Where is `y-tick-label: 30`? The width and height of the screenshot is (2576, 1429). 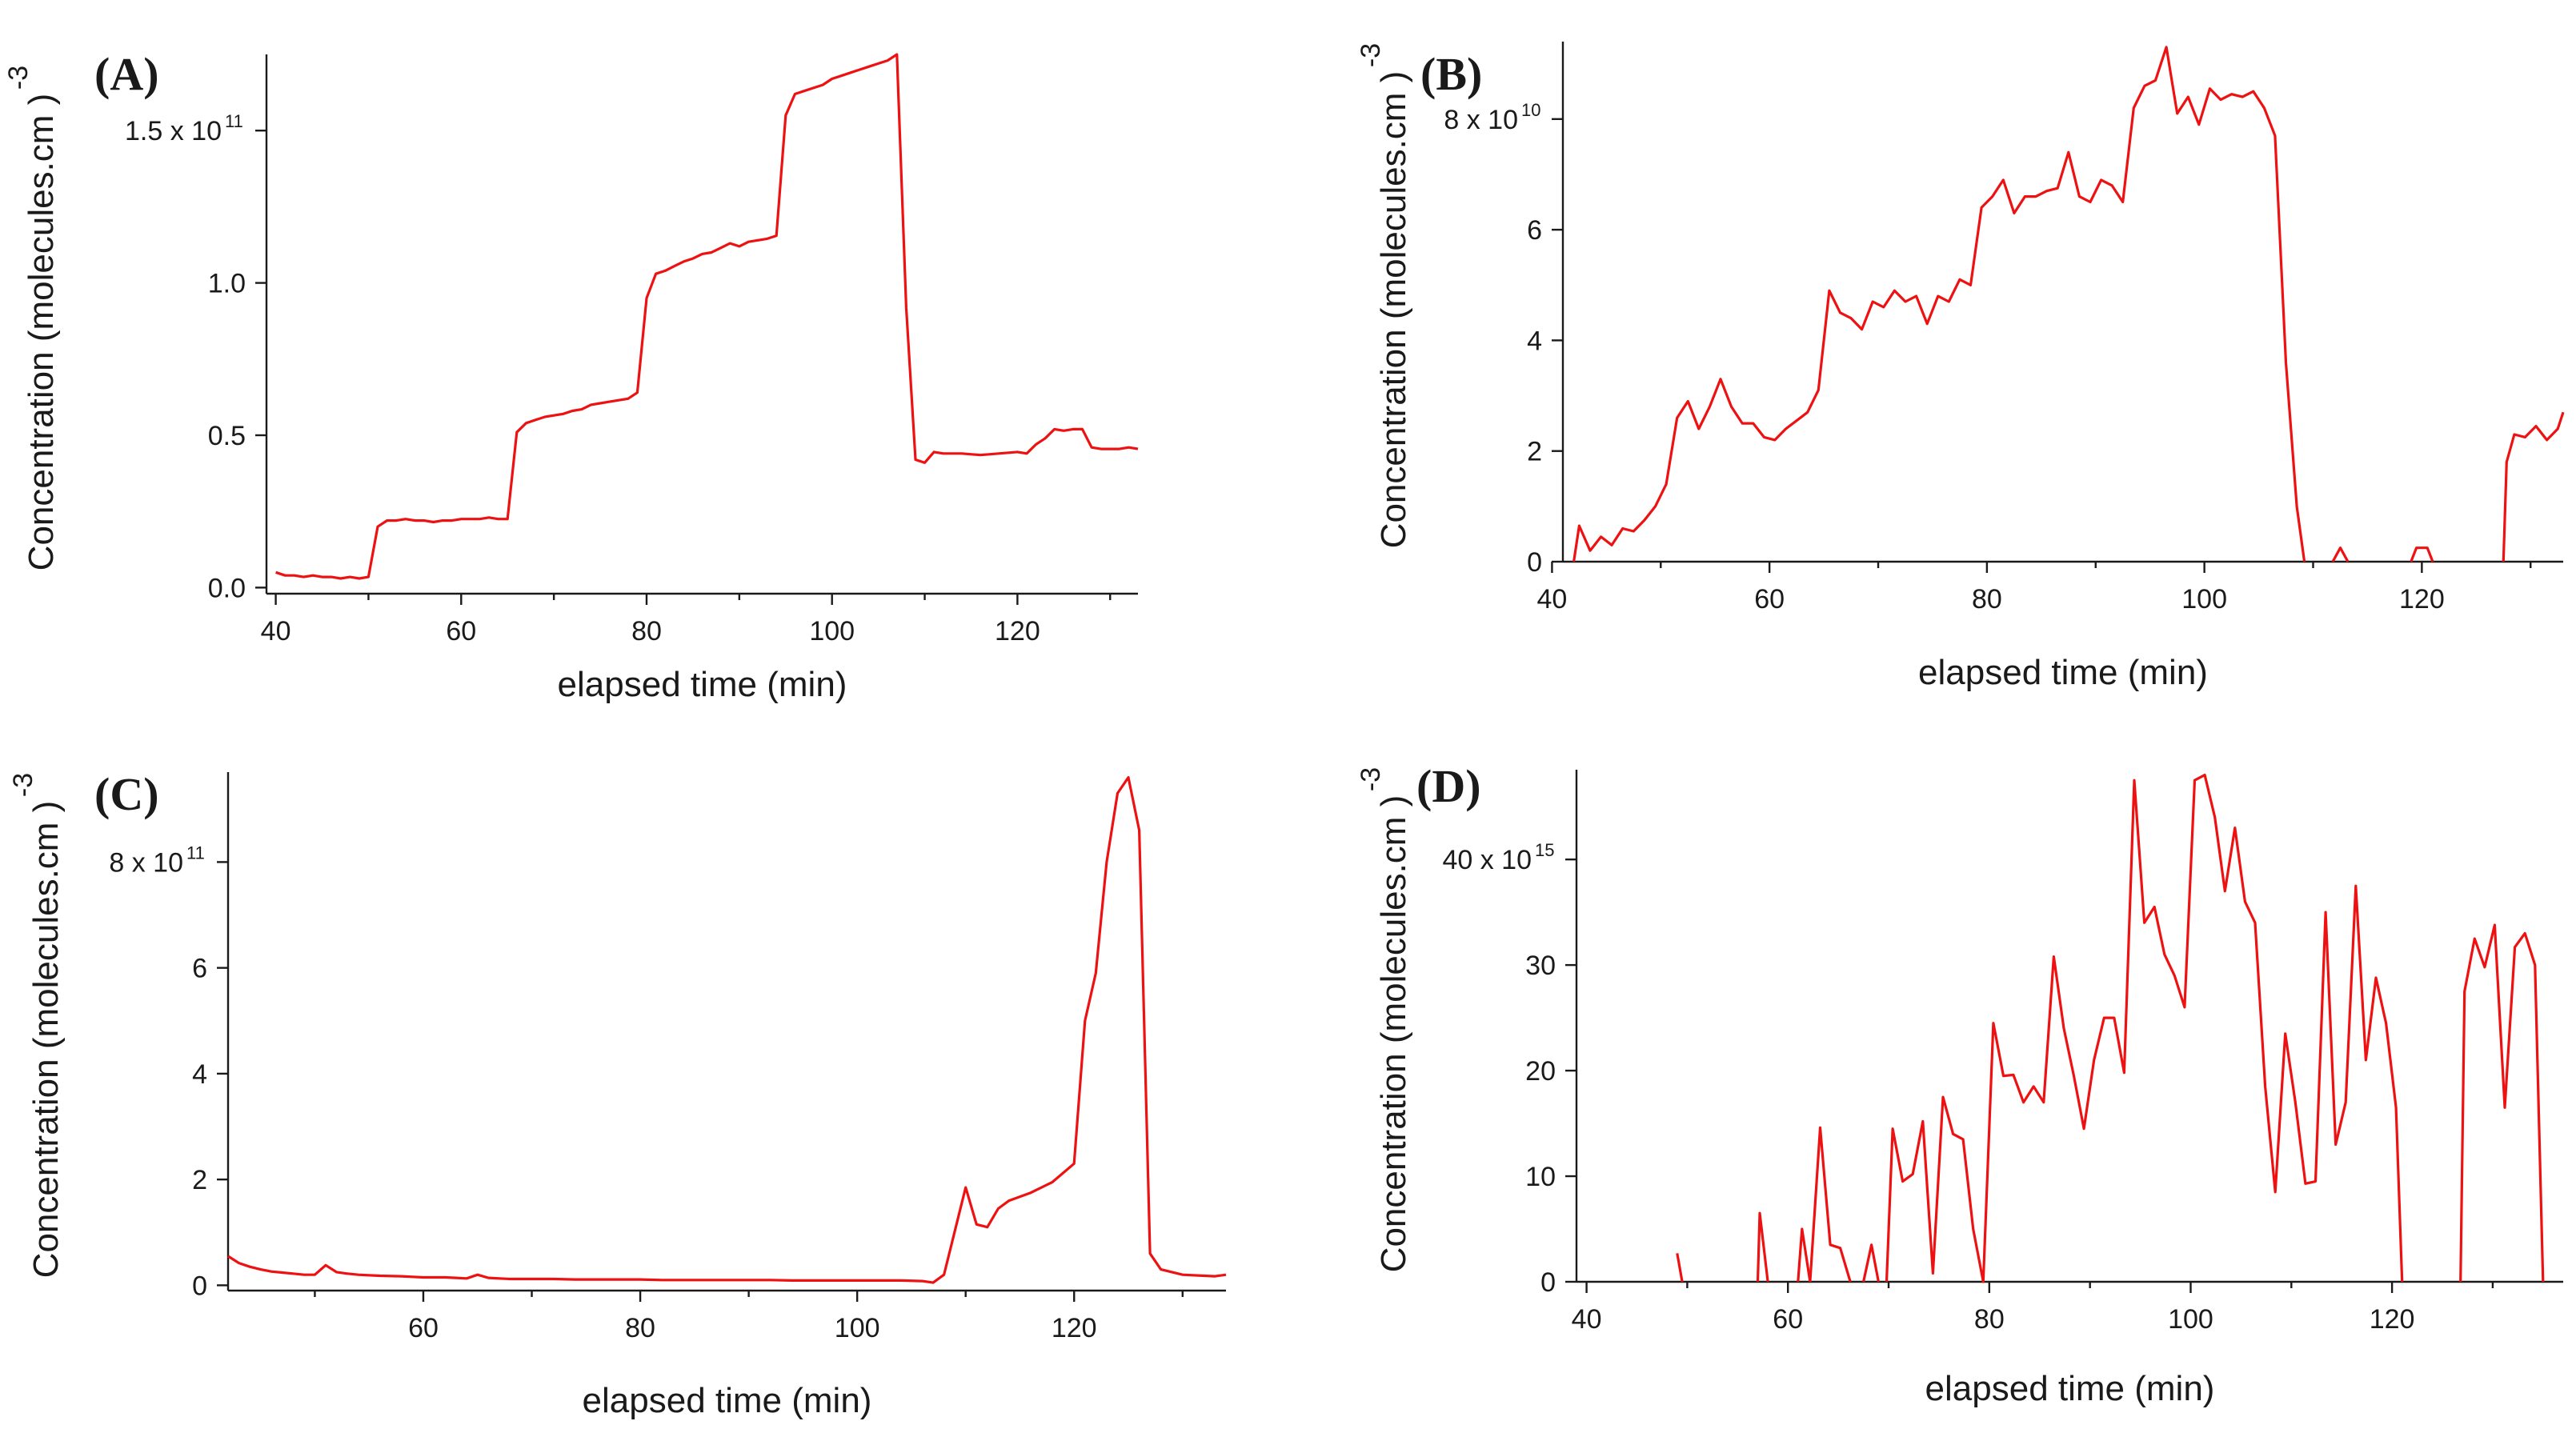 y-tick-label: 30 is located at coordinates (1540, 966).